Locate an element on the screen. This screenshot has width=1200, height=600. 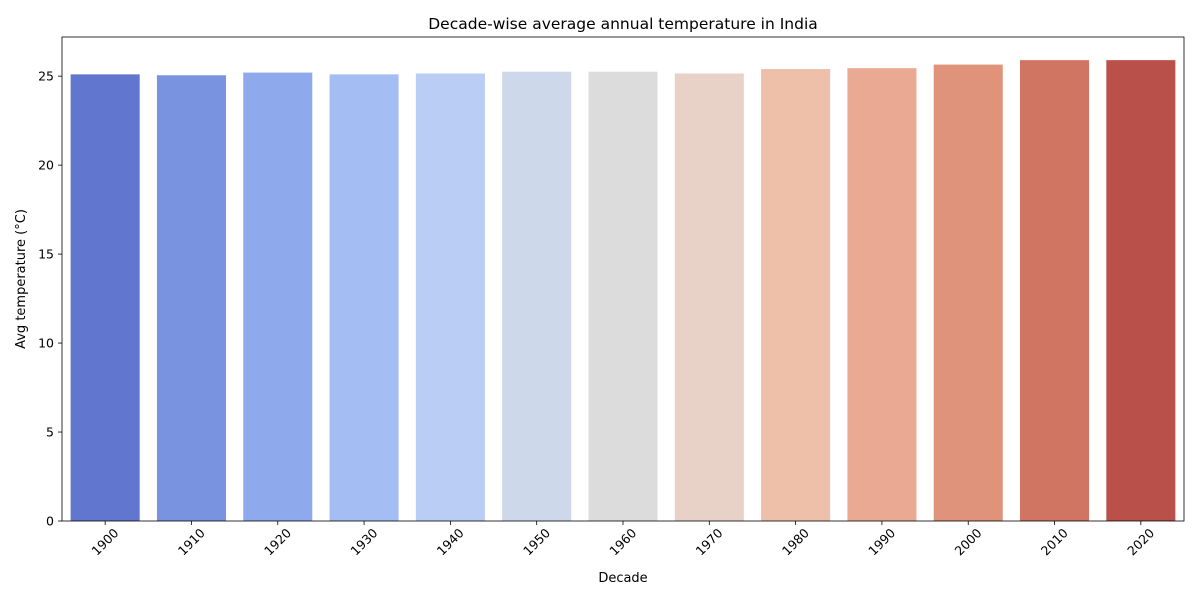
y-tick-label: 20 is located at coordinates (46, 165).